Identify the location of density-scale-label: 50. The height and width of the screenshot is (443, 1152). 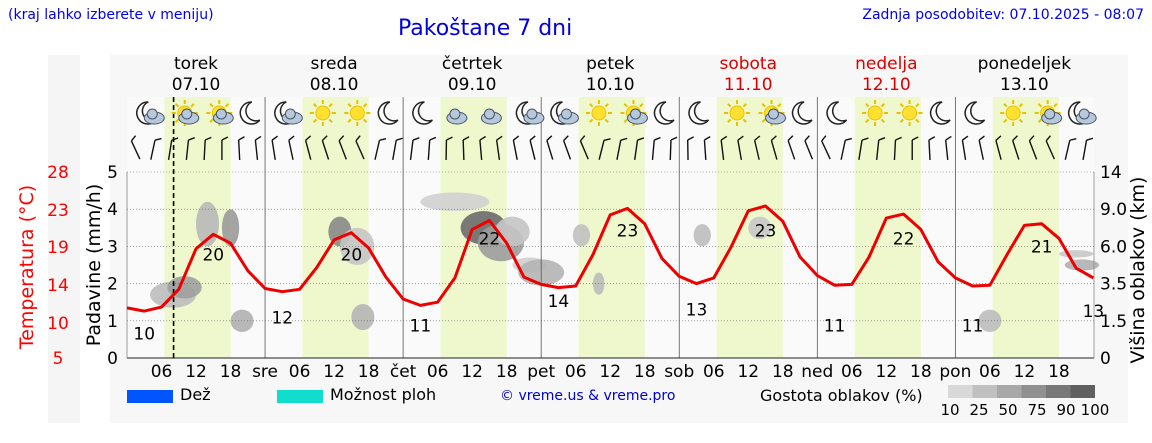
(1007, 410).